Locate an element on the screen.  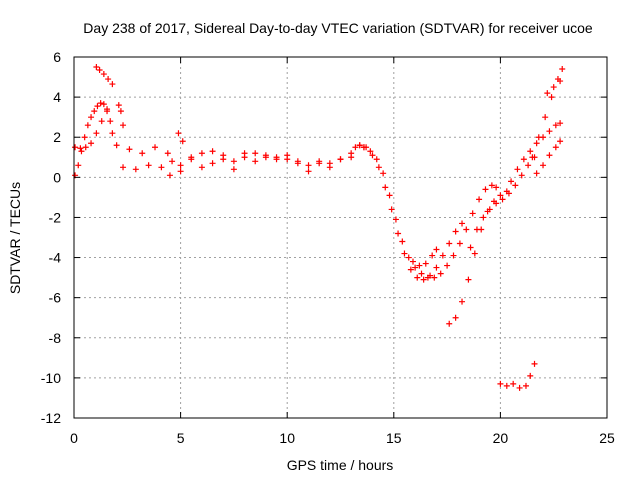
y-tick-label: -8 is located at coordinates (55, 338).